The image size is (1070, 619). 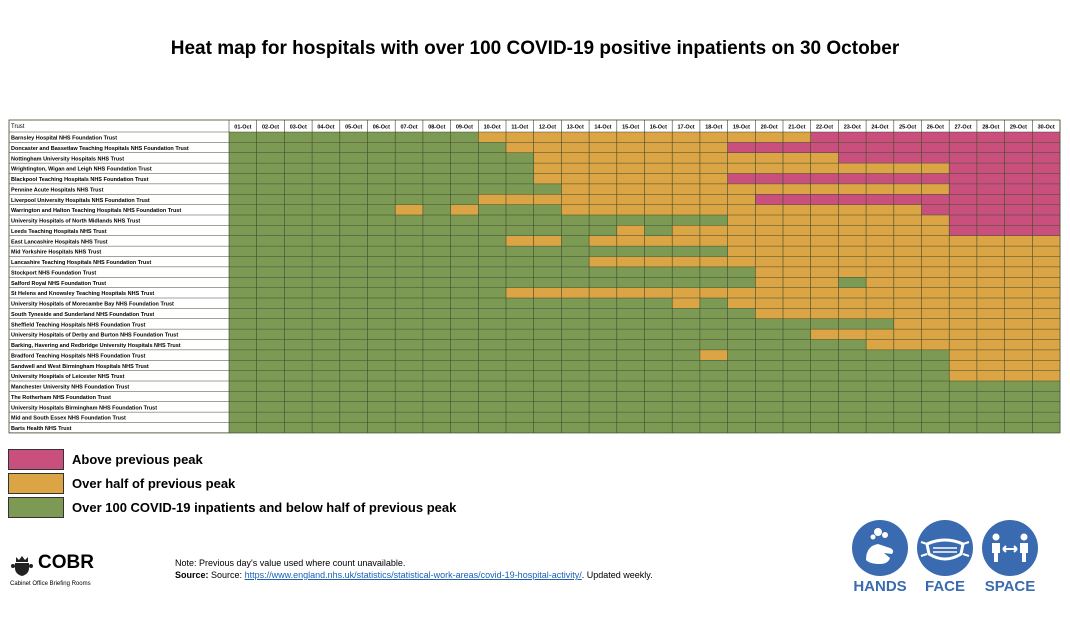 I want to click on social-distance-icon, so click(x=1010, y=547).